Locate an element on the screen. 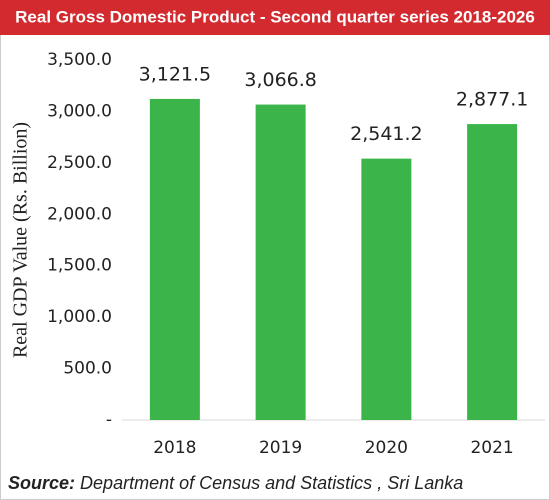 The height and width of the screenshot is (500, 550). x-tick-label: 2021 is located at coordinates (491, 448).